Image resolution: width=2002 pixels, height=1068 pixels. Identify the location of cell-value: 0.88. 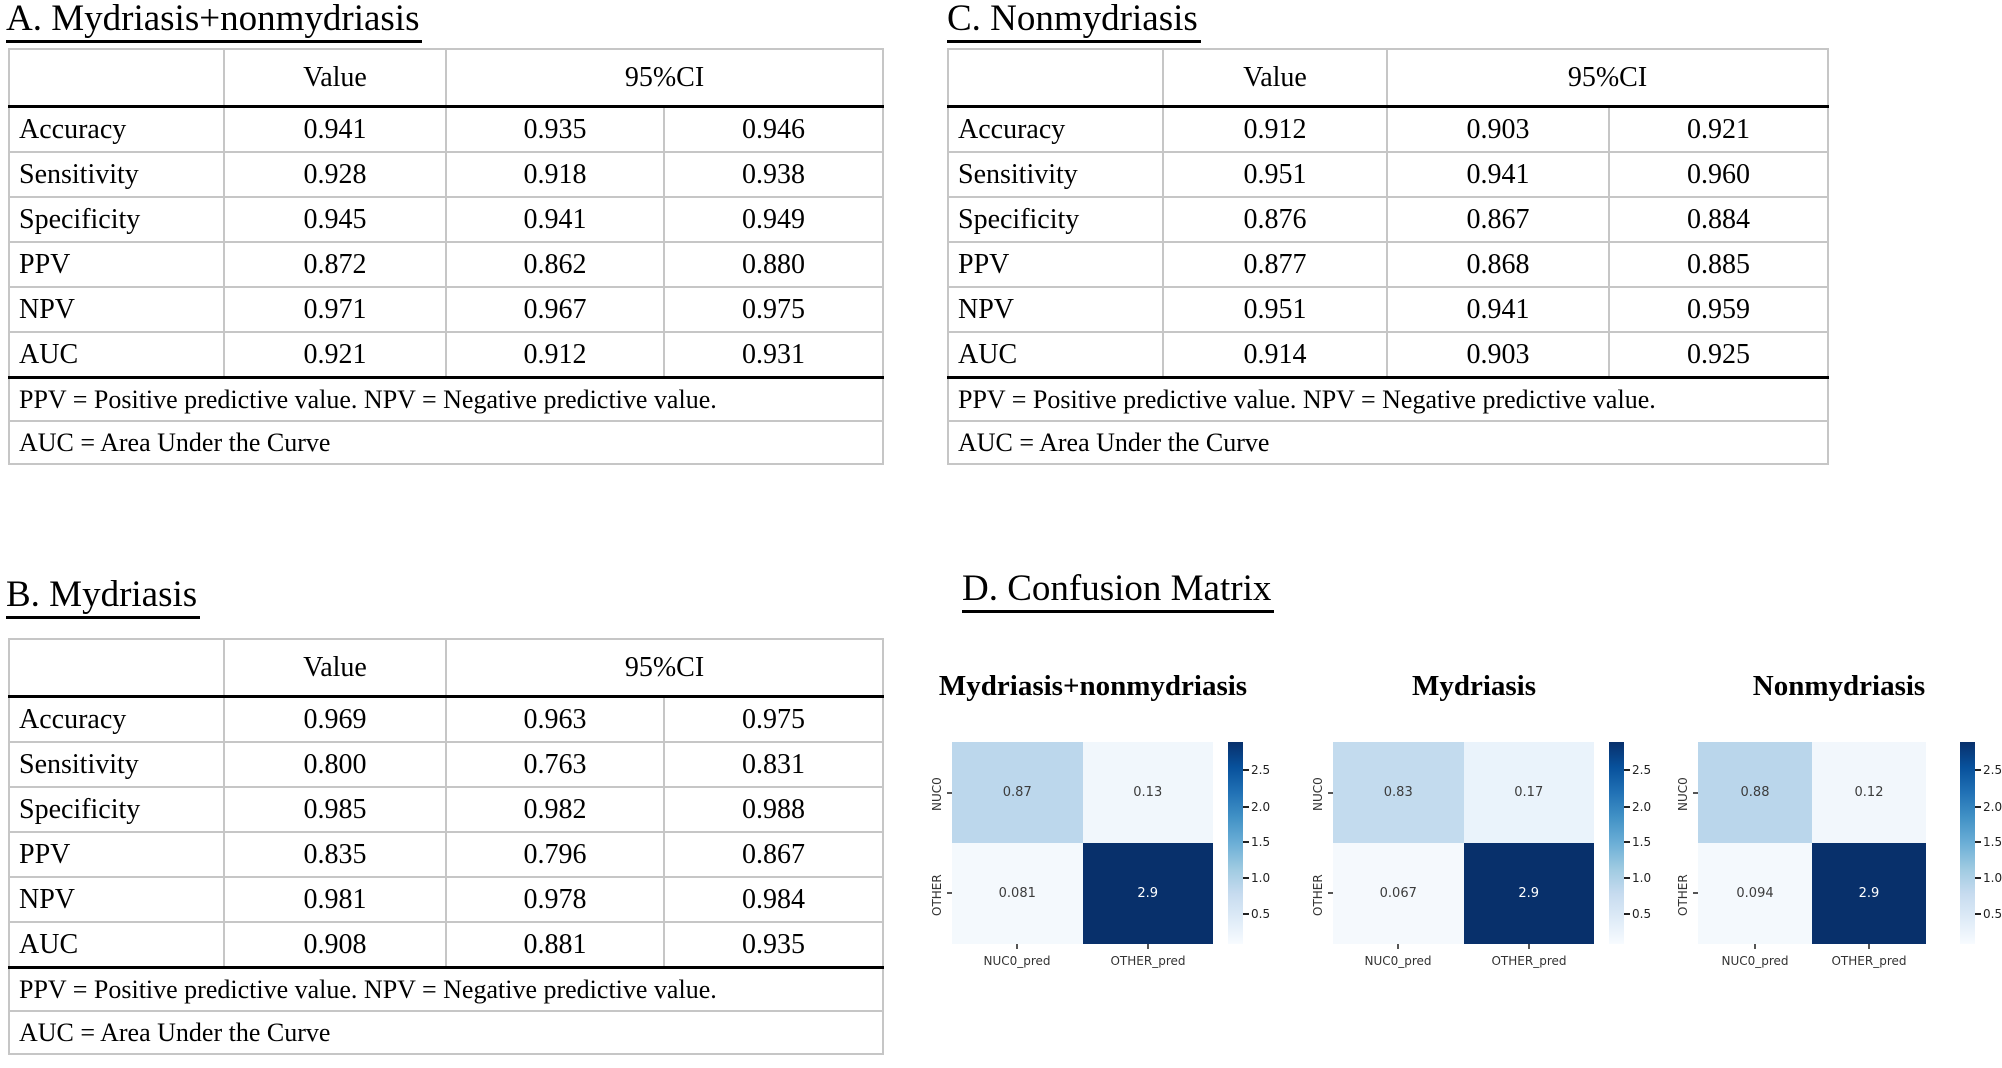
(1755, 792).